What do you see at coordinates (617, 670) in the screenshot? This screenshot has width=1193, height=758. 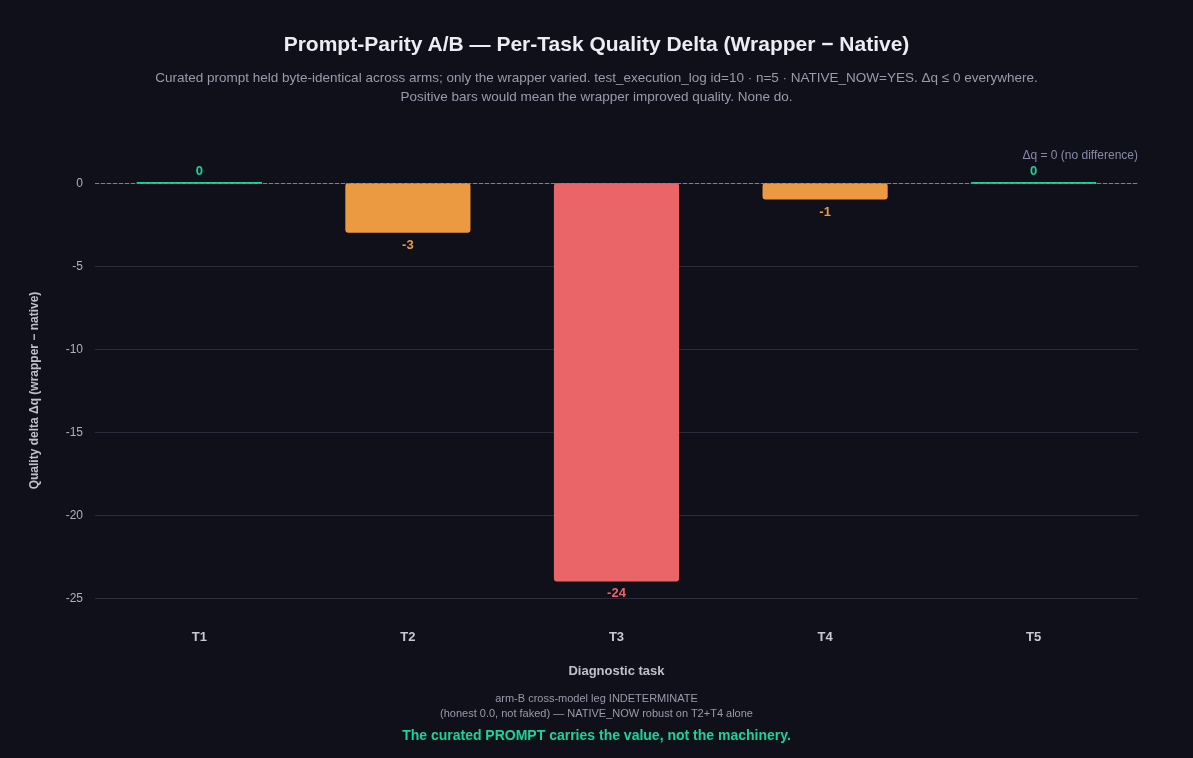 I see `x-axis-title: Diagnostic task` at bounding box center [617, 670].